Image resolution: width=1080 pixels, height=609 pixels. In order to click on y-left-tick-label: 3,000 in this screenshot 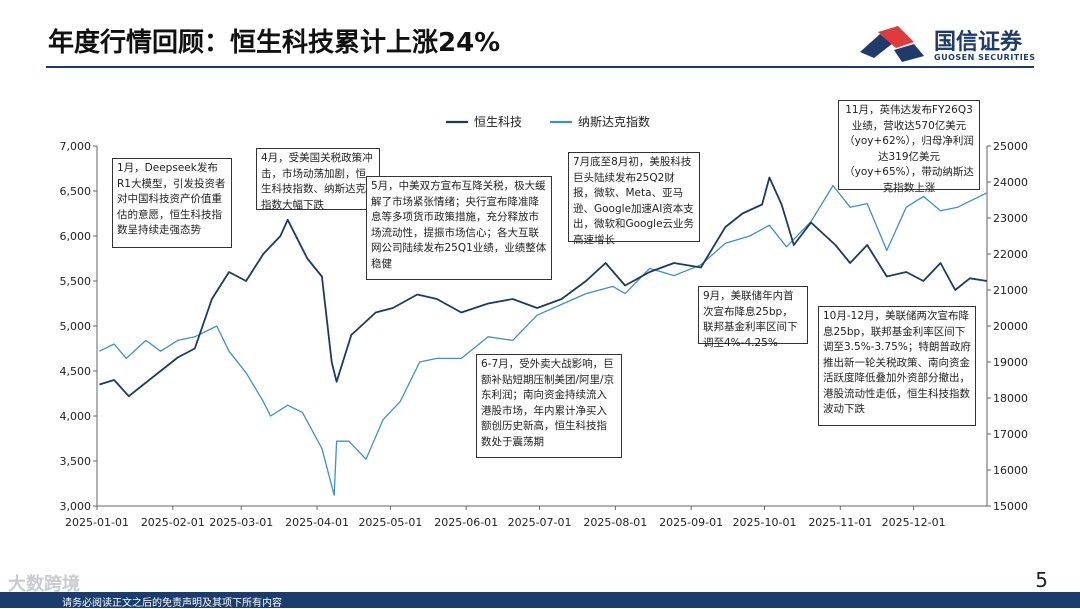, I will do `click(76, 506)`.